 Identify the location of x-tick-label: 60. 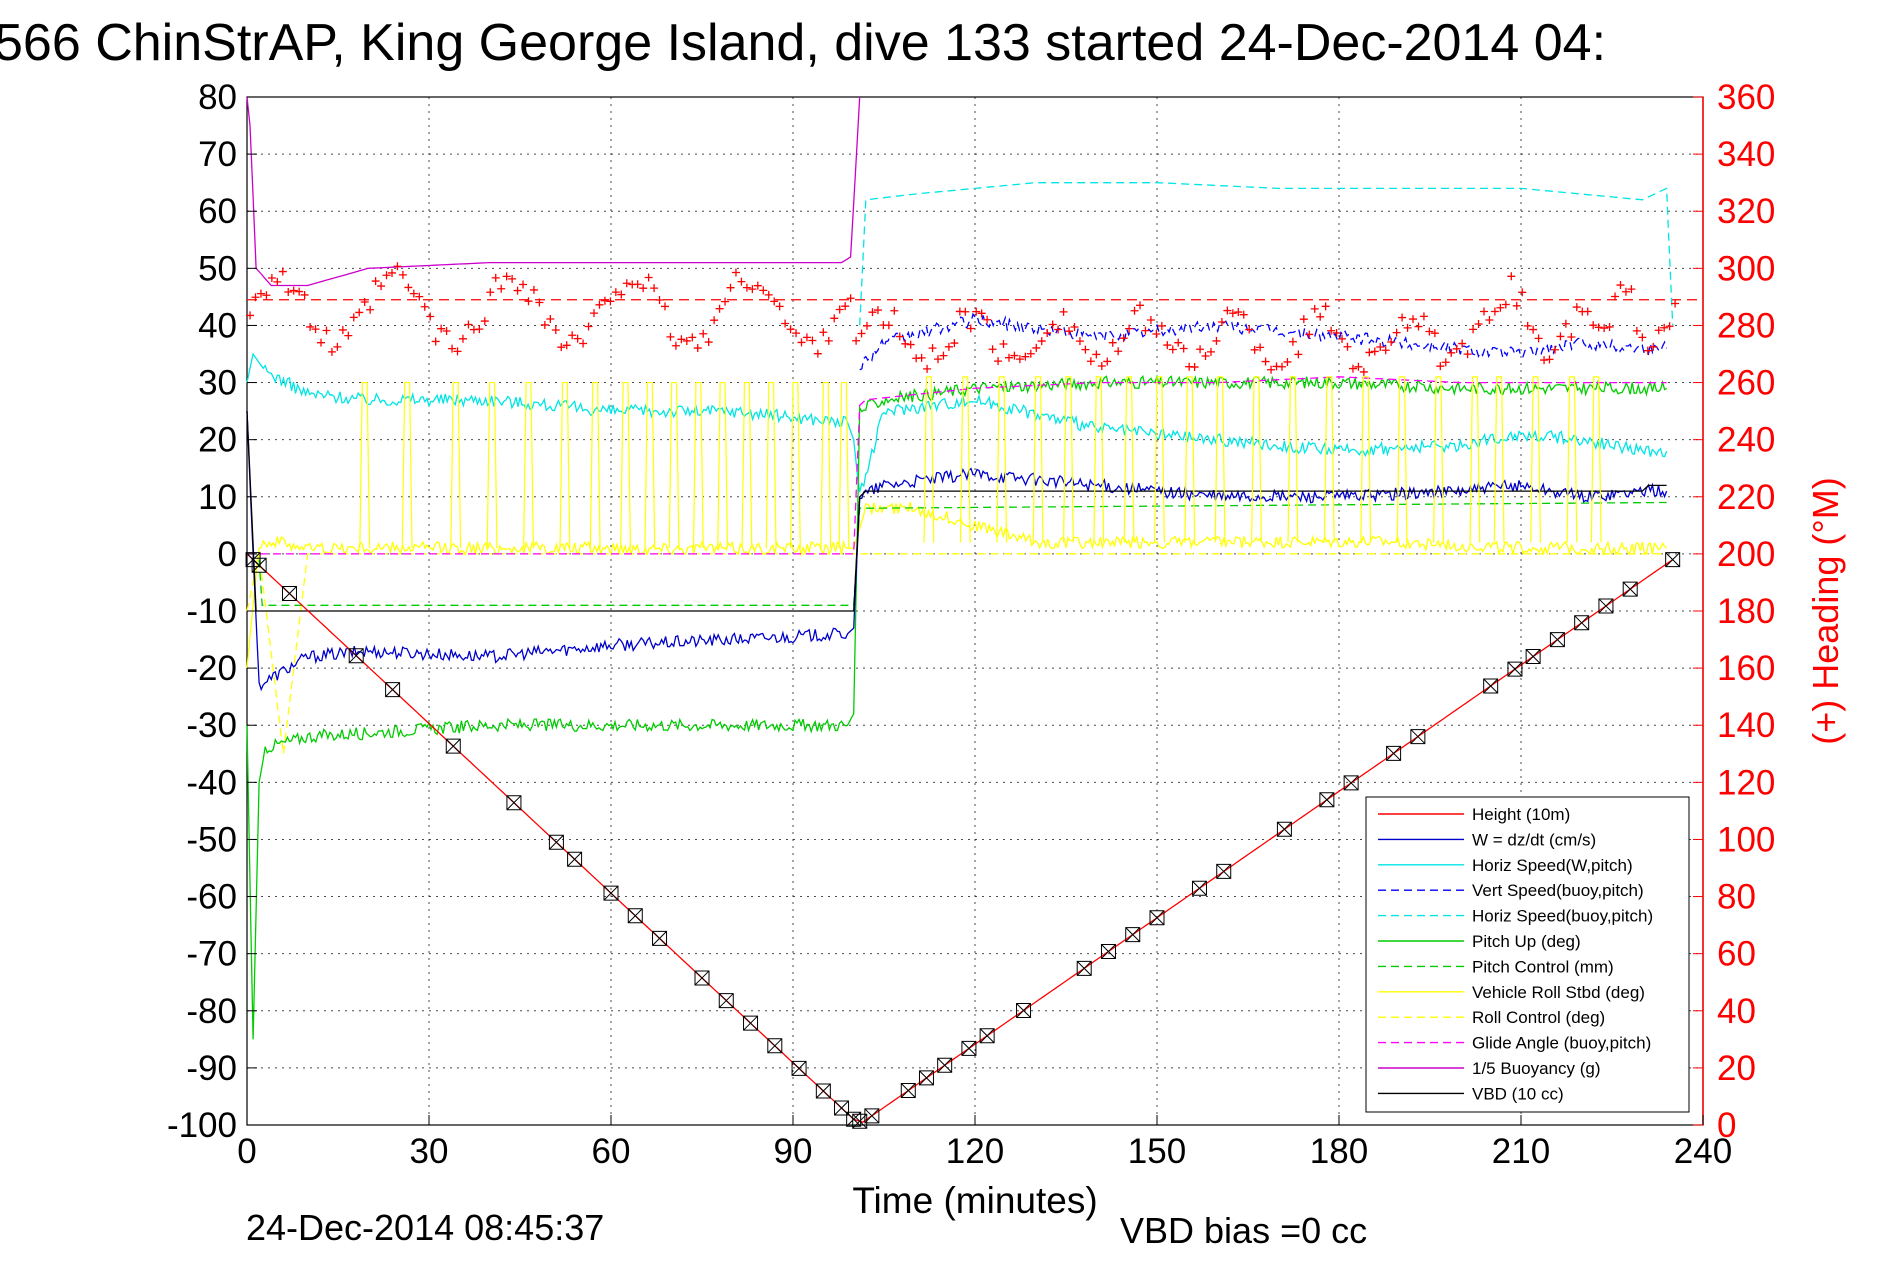
(611, 1151).